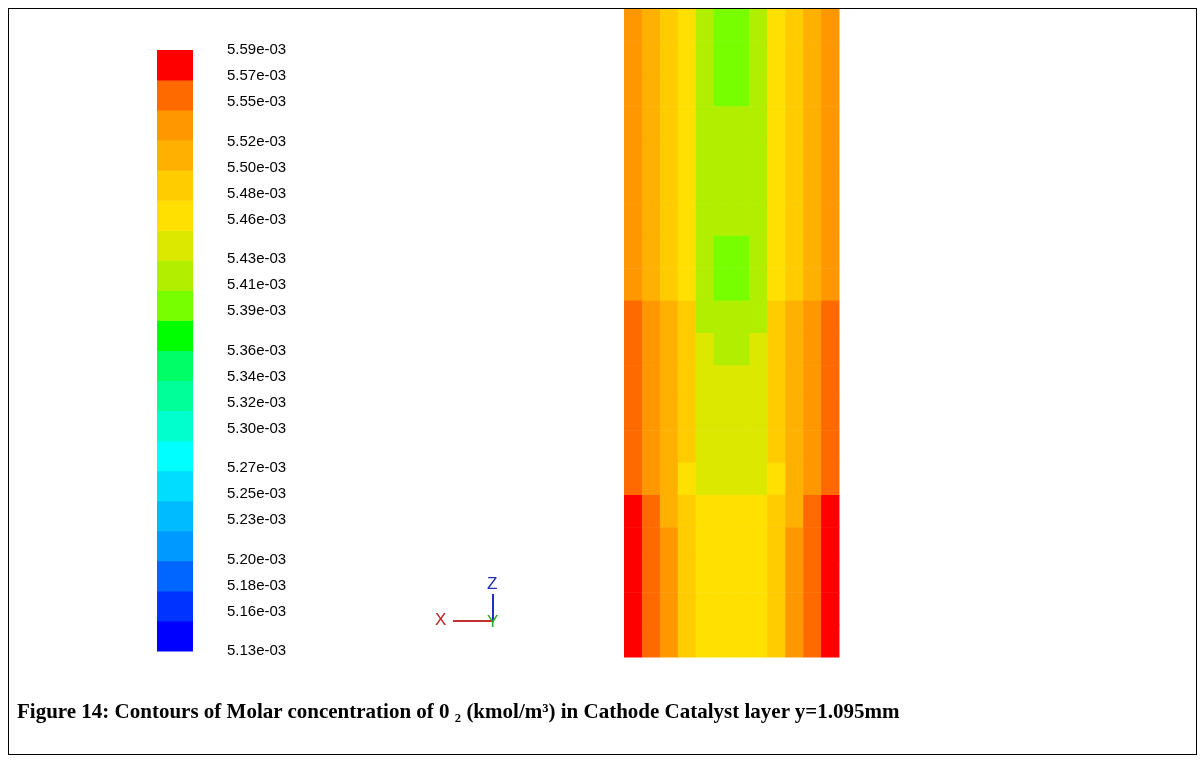 This screenshot has height=760, width=1203. What do you see at coordinates (257, 75) in the screenshot?
I see `color-bar-label: 5.57e-03` at bounding box center [257, 75].